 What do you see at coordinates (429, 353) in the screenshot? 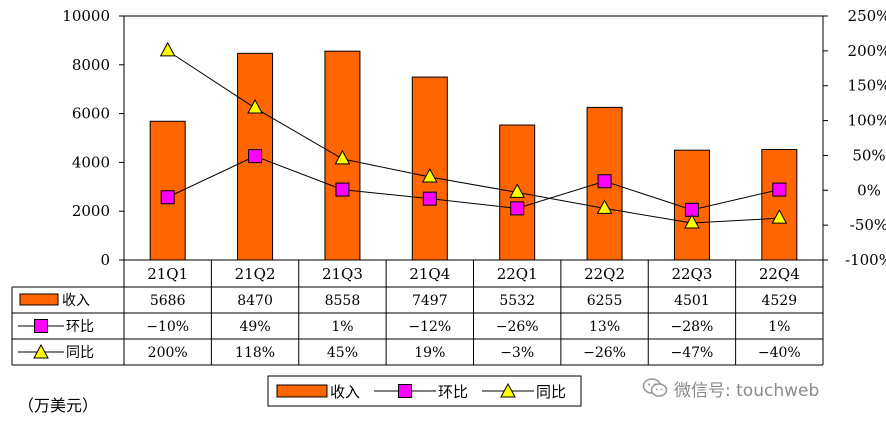
I see `table-cell: 19%` at bounding box center [429, 353].